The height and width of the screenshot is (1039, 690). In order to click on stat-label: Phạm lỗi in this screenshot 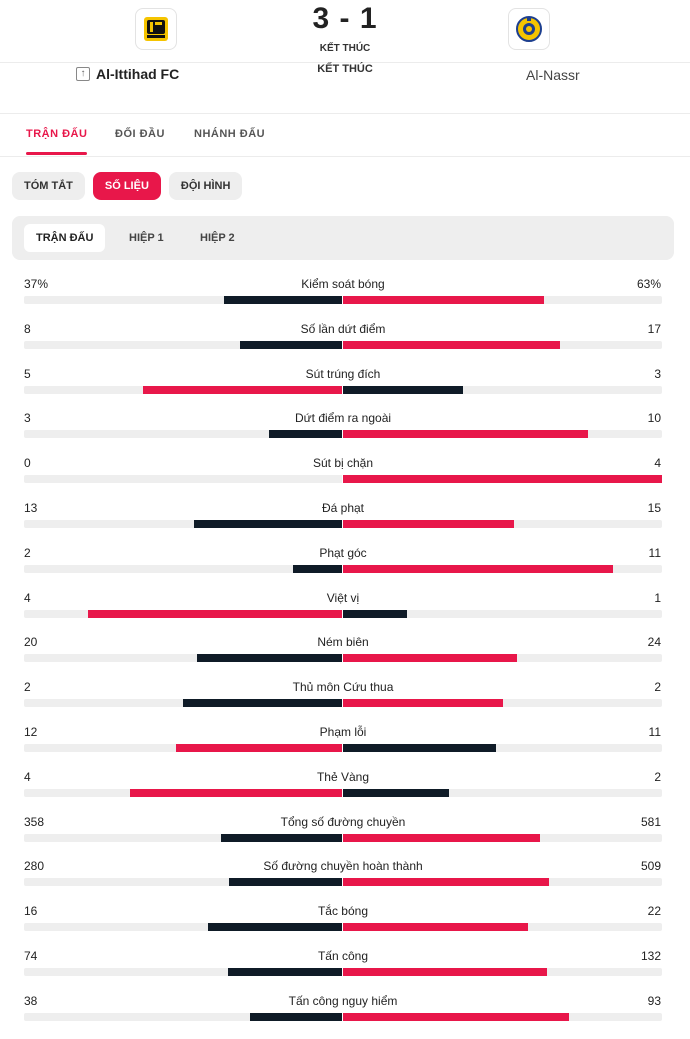, I will do `click(343, 732)`.